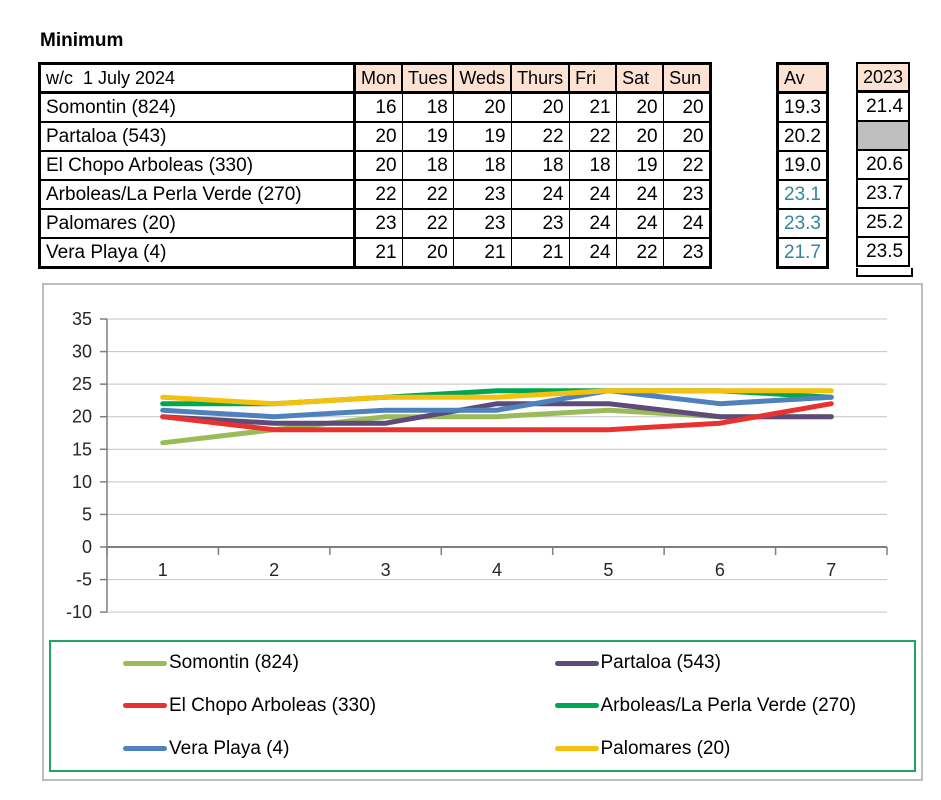 The height and width of the screenshot is (800, 941). I want to click on average-header-row: Av, so click(802, 78).